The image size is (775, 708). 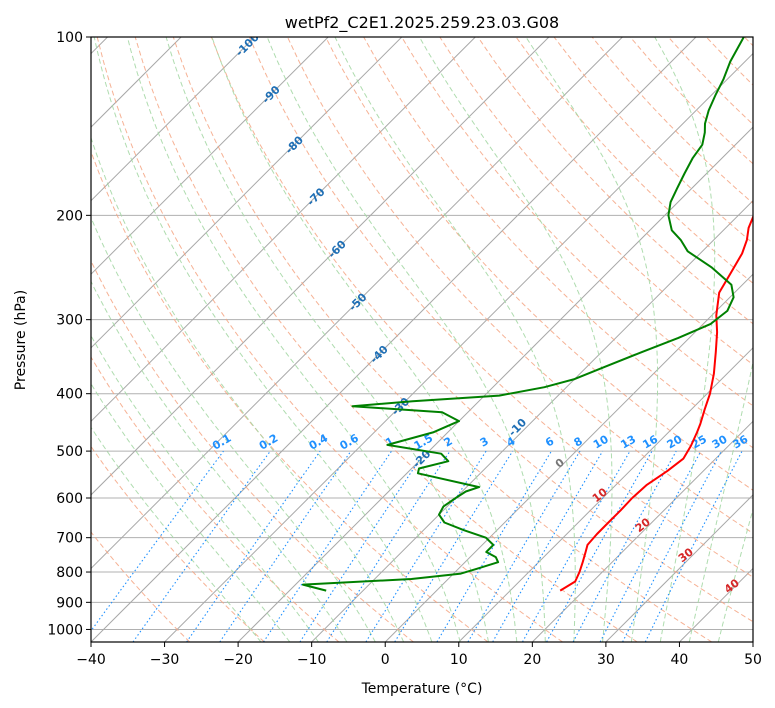 I want to click on y-tick-label: 600, so click(x=69, y=499).